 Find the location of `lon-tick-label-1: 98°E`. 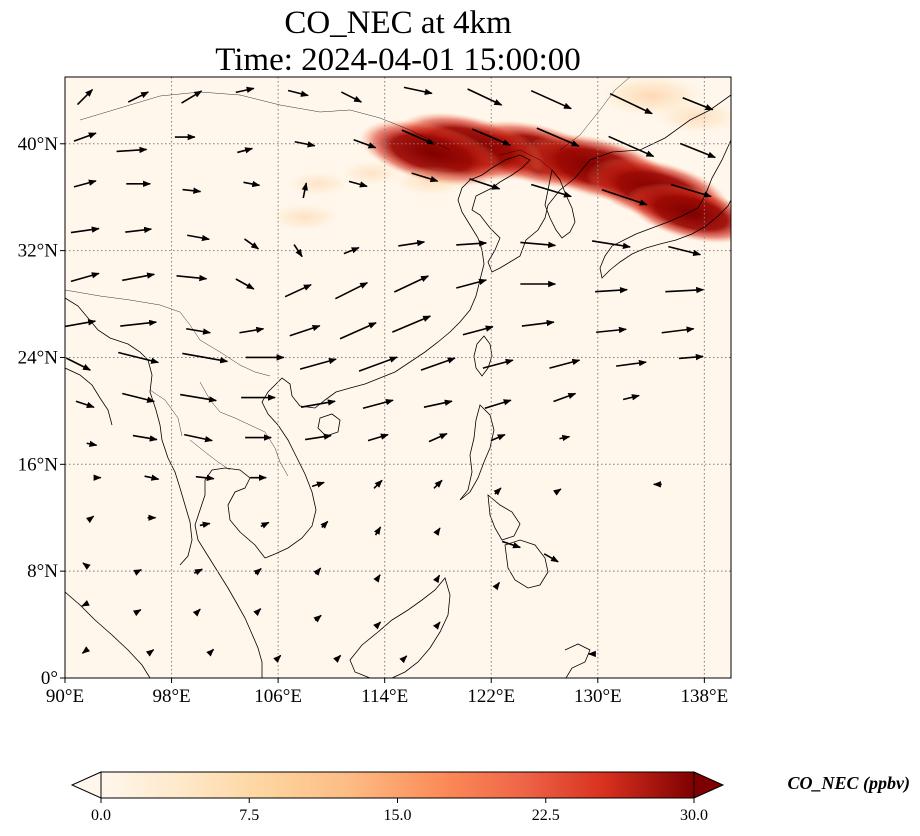

lon-tick-label-1: 98°E is located at coordinates (171, 696).